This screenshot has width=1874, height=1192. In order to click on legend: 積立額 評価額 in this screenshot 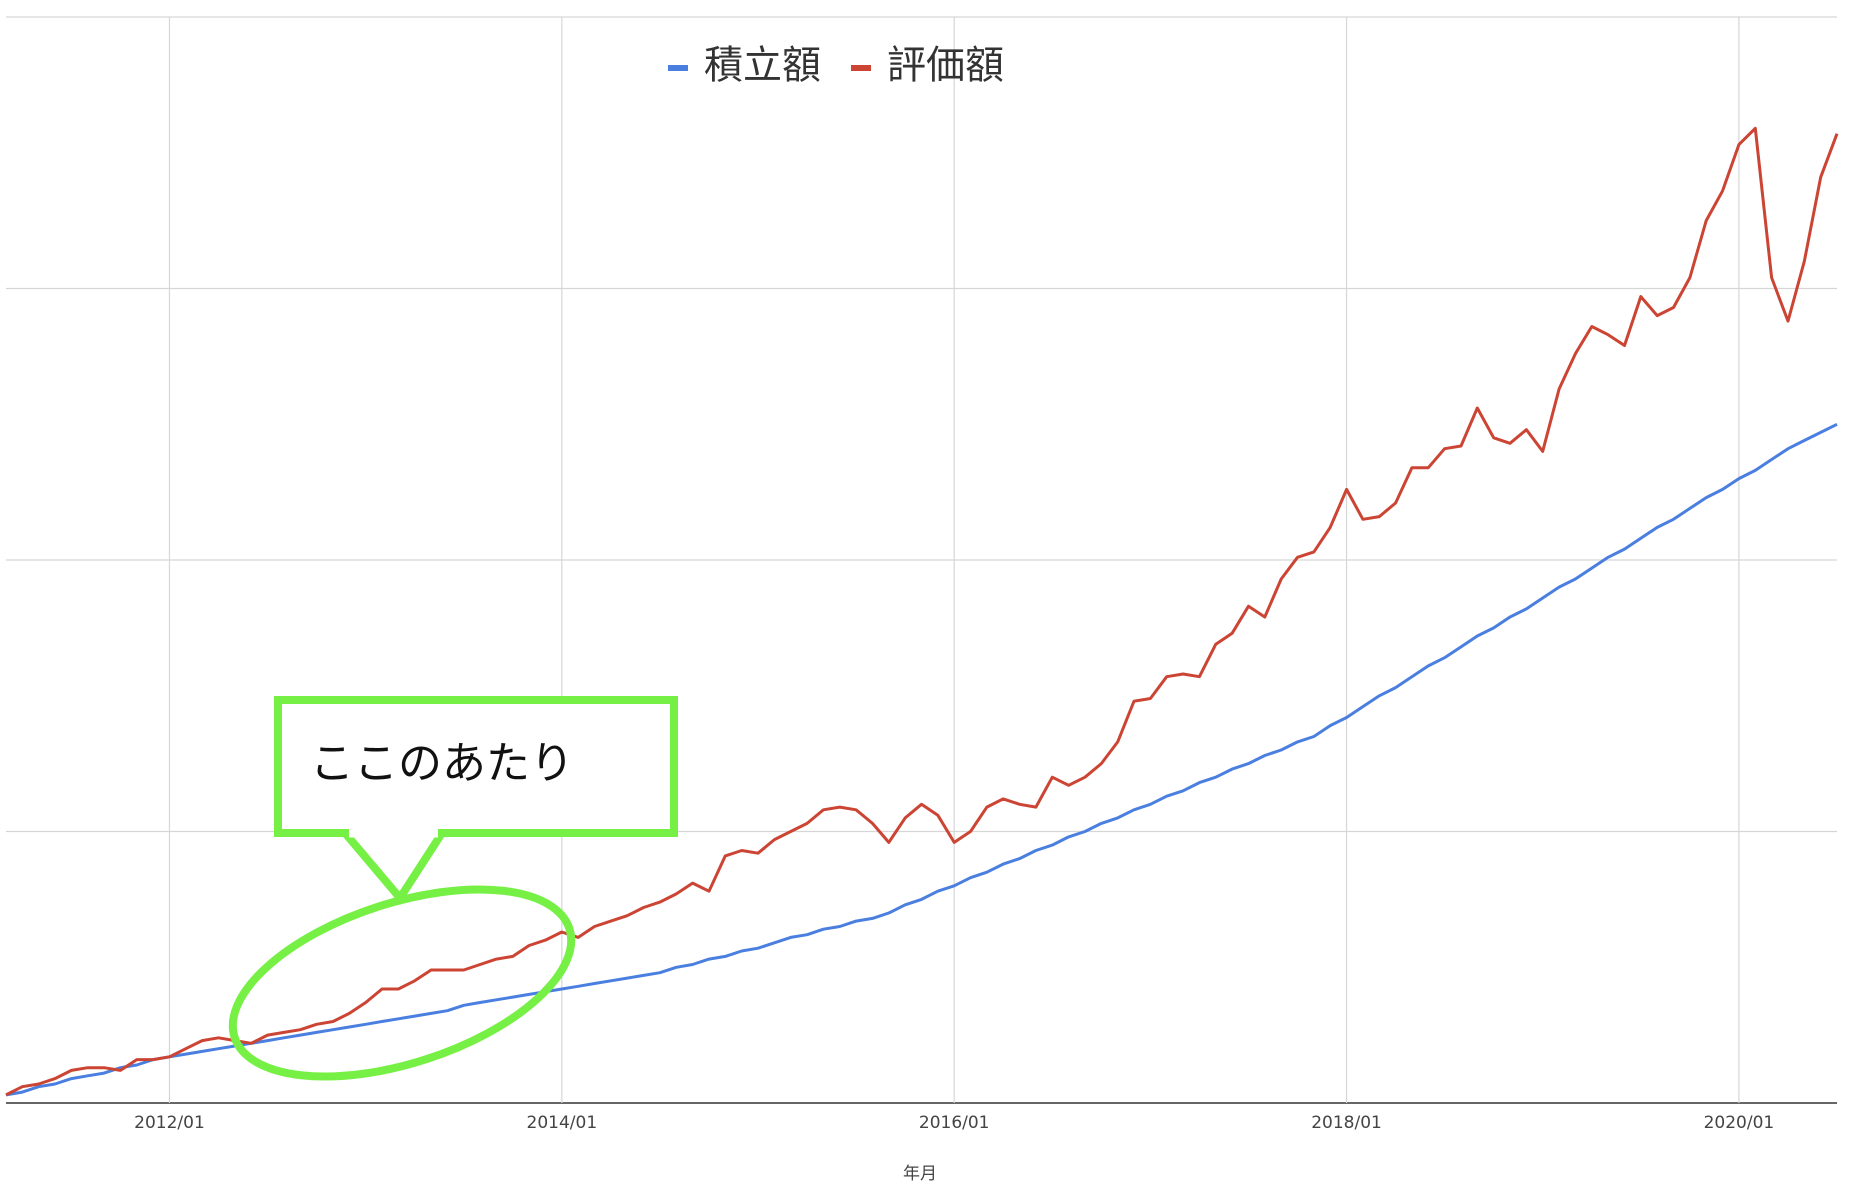, I will do `click(836, 66)`.